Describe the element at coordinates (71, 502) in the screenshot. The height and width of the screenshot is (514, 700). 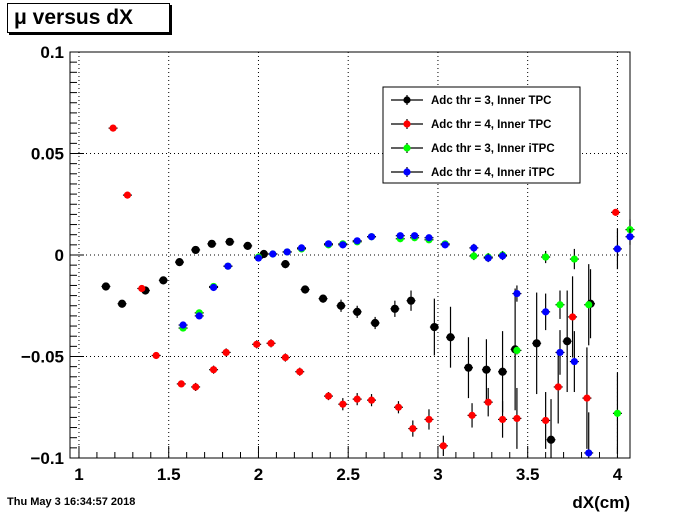
I see `timestamp: Thu May 3 16:34:57 2018` at that location.